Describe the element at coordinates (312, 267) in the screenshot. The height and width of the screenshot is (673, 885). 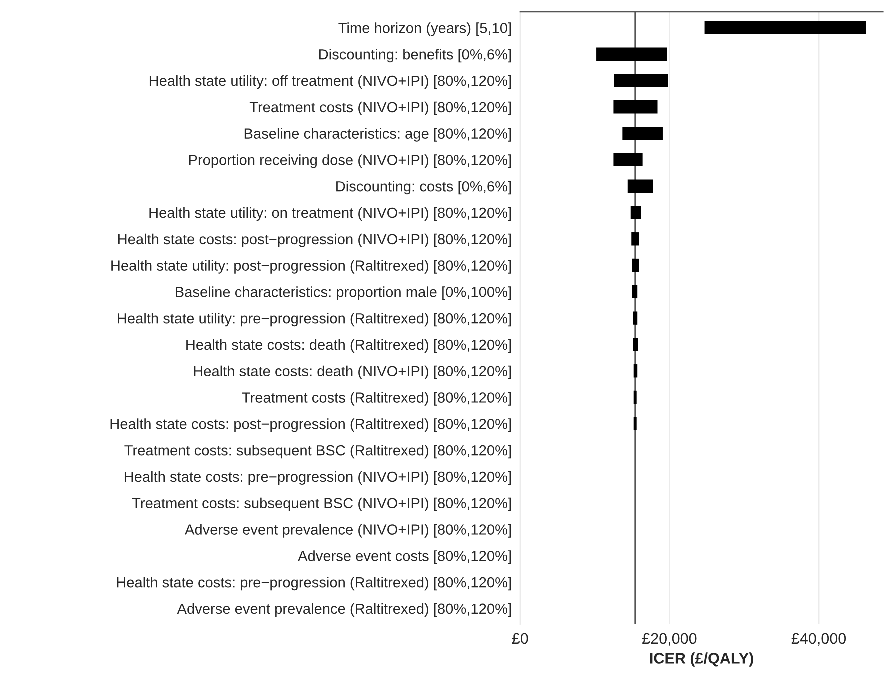
I see `y-tick-label: Health state utility: post−progression (Raltitrexed) [80%,120%]` at that location.